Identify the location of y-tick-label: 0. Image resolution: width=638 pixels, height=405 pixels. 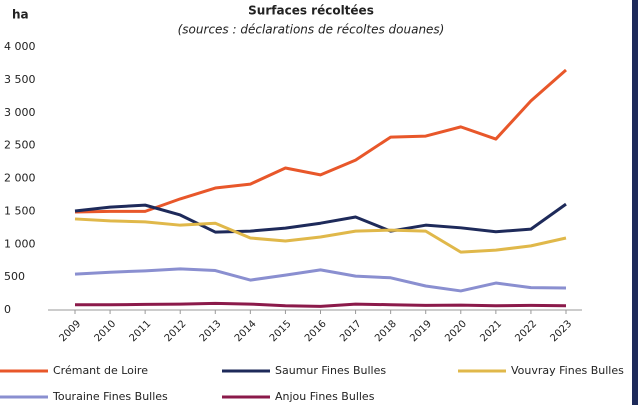
(7, 309).